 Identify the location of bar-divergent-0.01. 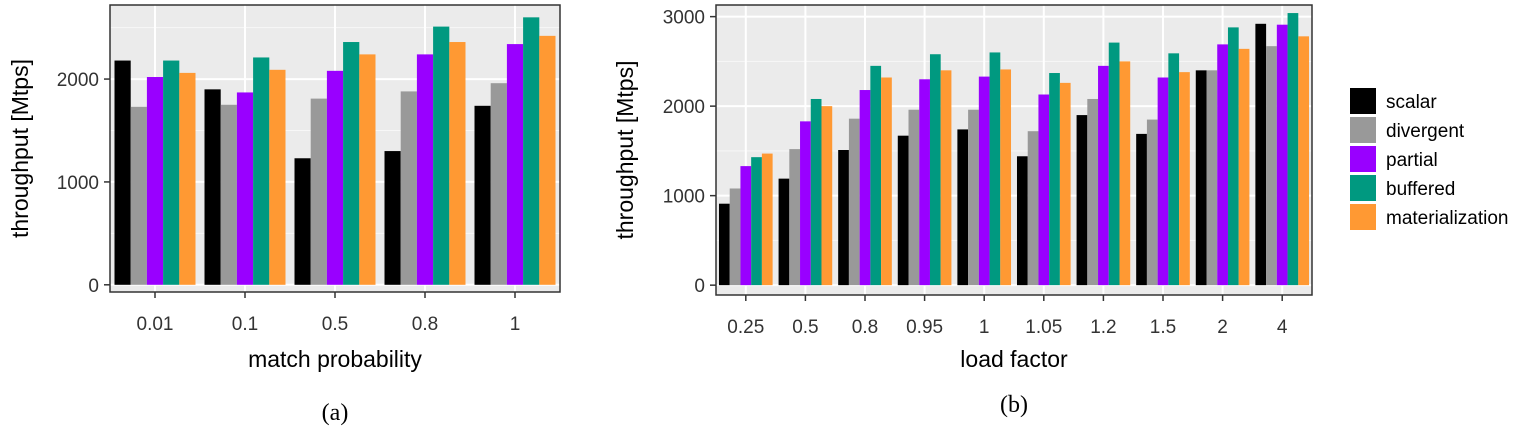
(138, 195).